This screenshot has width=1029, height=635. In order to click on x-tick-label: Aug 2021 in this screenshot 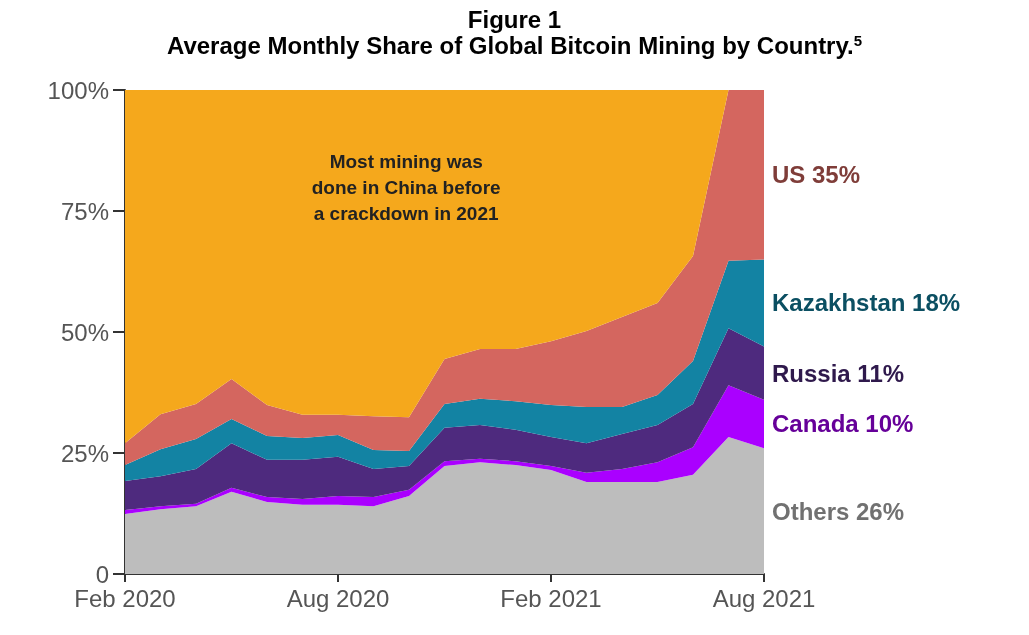, I will do `click(764, 598)`.